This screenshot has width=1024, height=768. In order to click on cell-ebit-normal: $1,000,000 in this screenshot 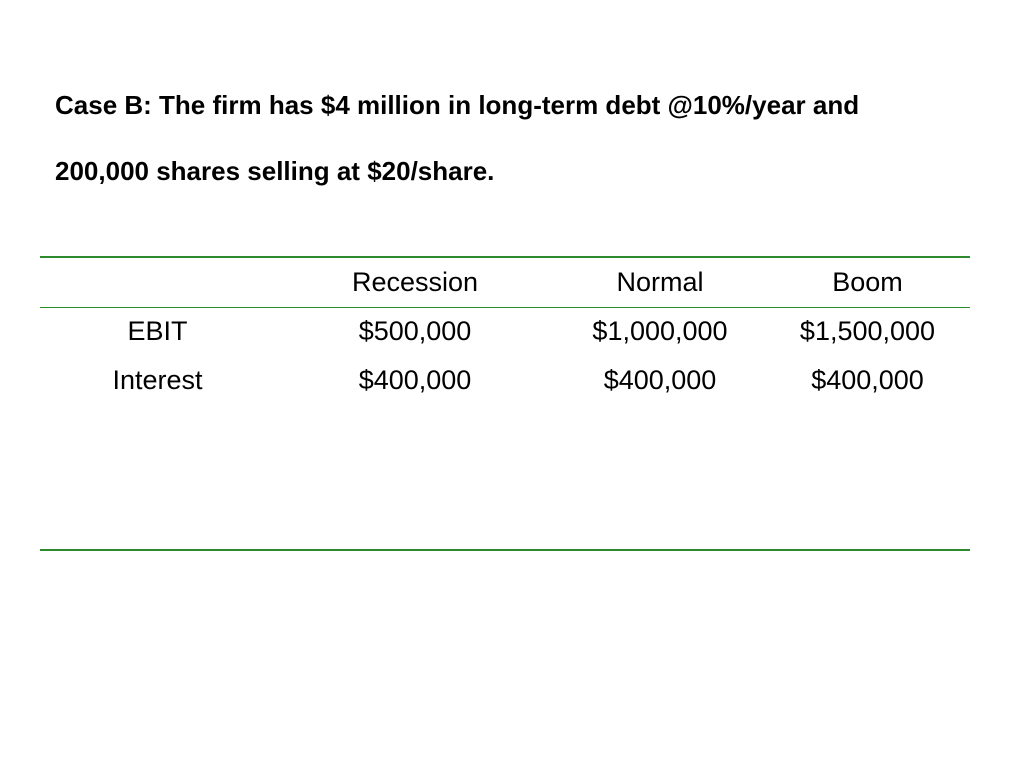, I will do `click(660, 331)`.